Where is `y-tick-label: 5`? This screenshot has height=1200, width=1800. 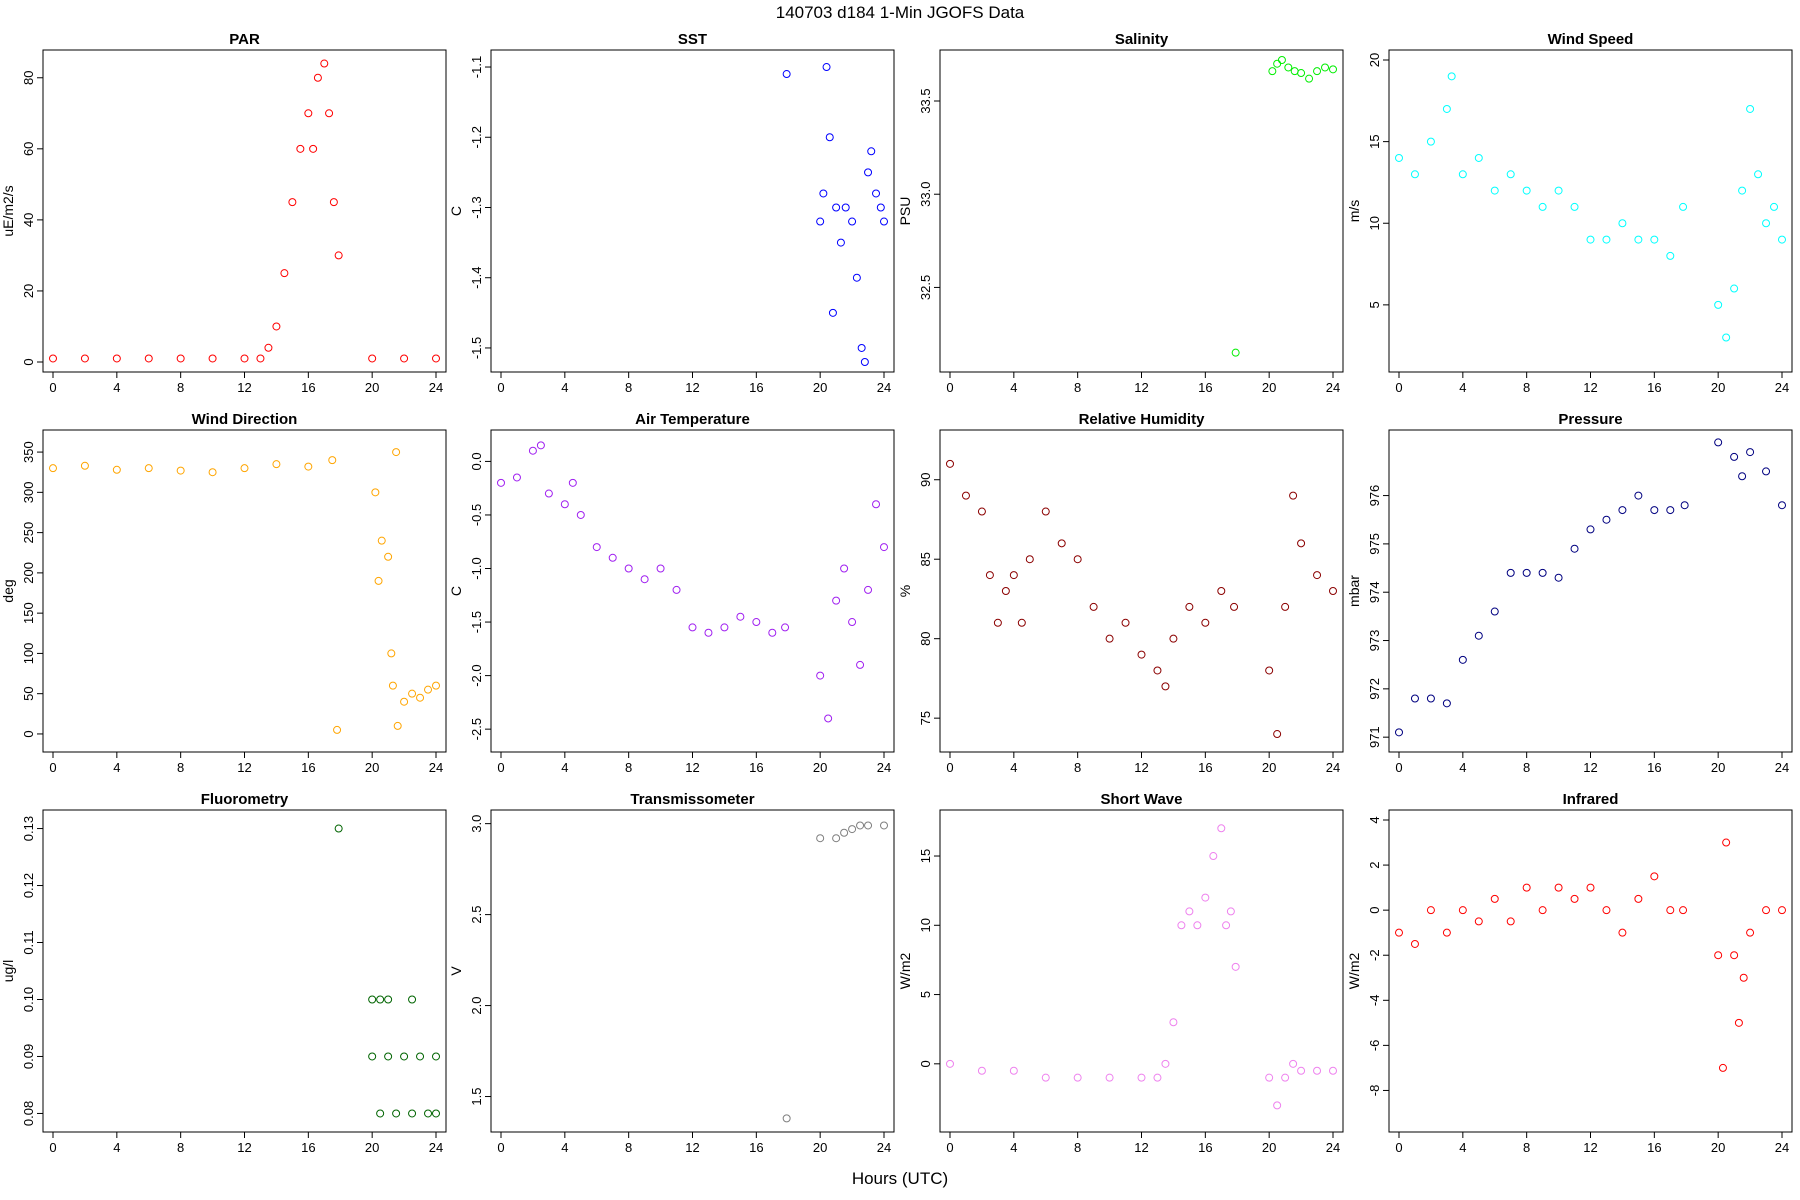 y-tick-label: 5 is located at coordinates (925, 994).